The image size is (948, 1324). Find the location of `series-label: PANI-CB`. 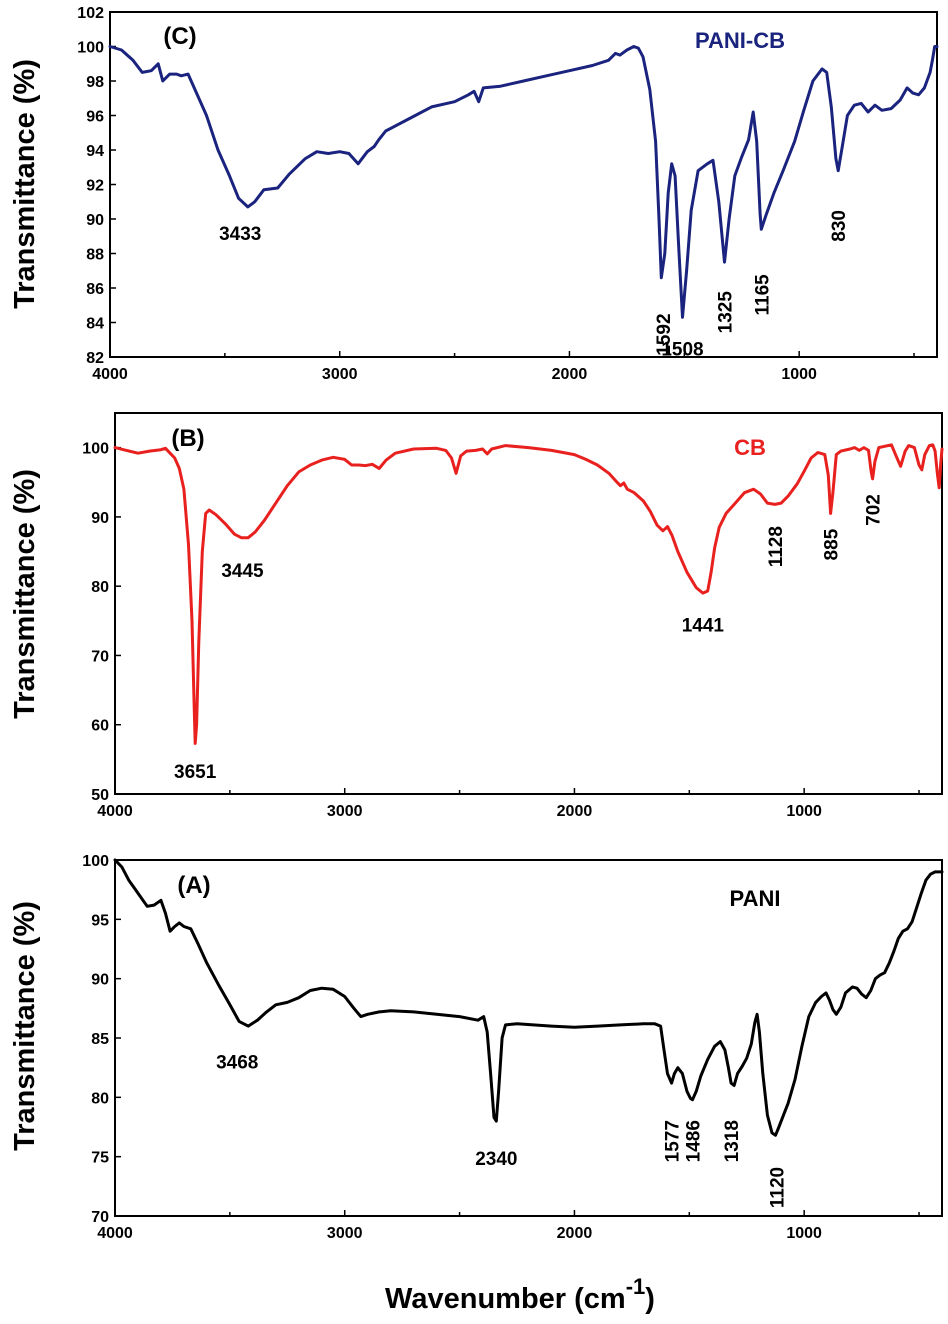

series-label: PANI-CB is located at coordinates (740, 40).